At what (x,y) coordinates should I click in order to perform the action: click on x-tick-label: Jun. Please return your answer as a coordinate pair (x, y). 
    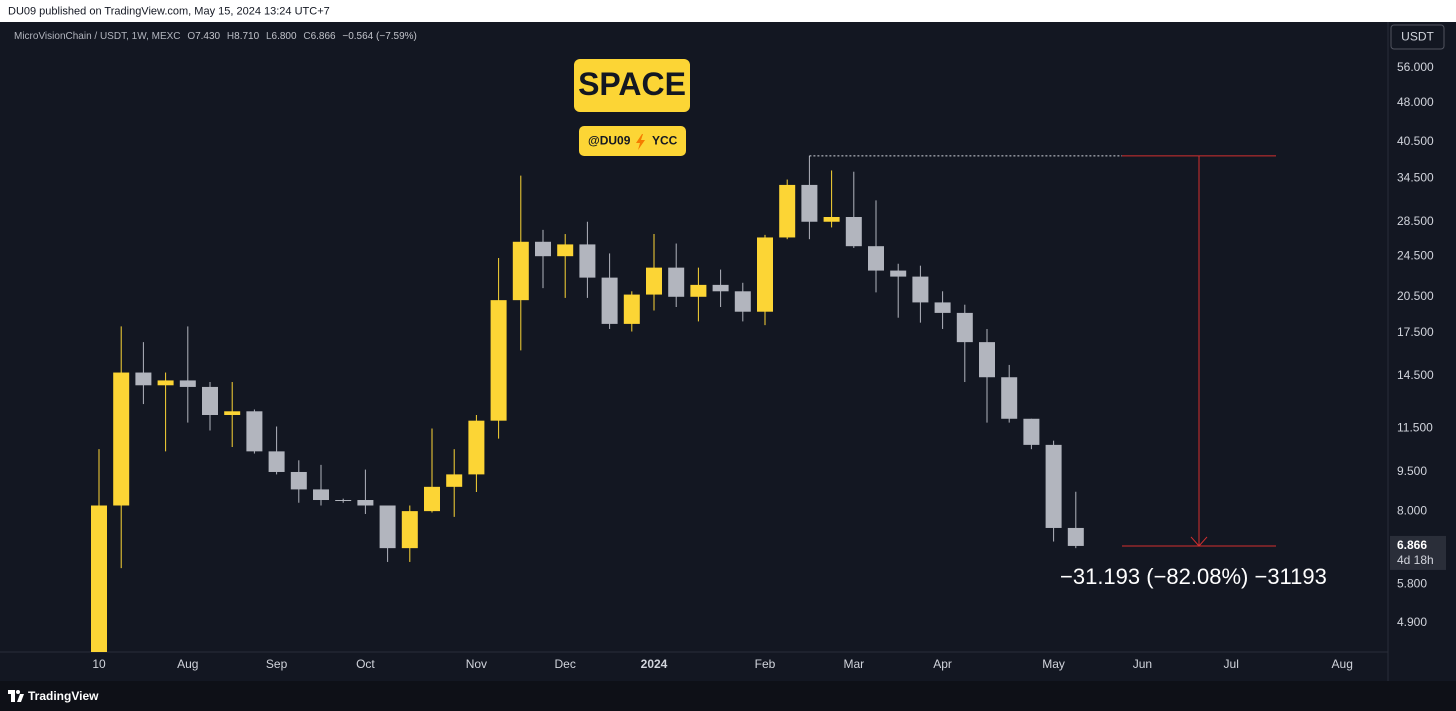
    Looking at the image, I should click on (1142, 664).